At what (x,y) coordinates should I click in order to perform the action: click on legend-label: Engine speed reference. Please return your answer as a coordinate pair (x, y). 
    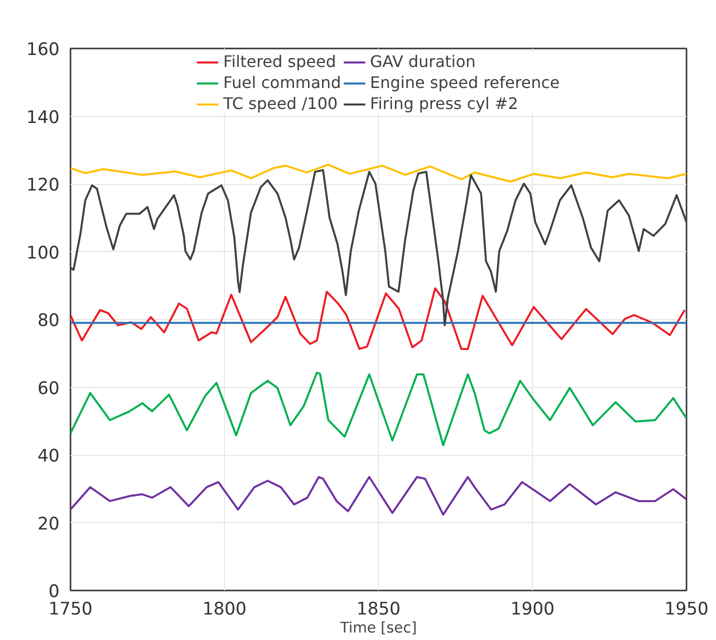
    Looking at the image, I should click on (465, 82).